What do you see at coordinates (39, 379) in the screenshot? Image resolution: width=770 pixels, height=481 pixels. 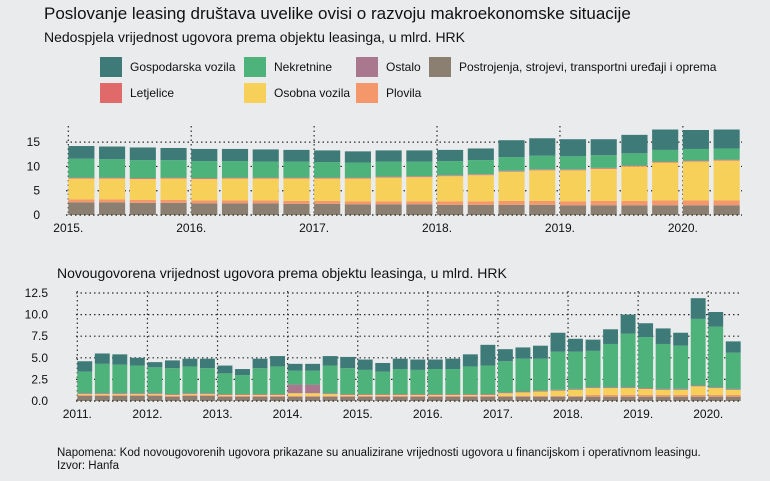 I see `y-tick-label: 2.5` at bounding box center [39, 379].